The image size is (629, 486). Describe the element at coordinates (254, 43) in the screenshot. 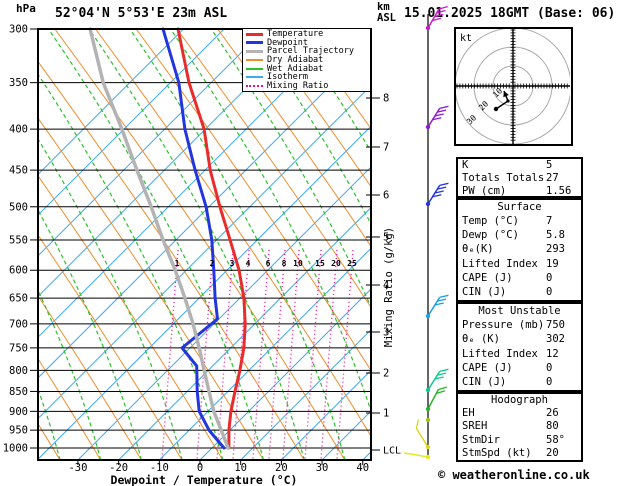

I see `legend-line-sample-dewpoint` at that location.